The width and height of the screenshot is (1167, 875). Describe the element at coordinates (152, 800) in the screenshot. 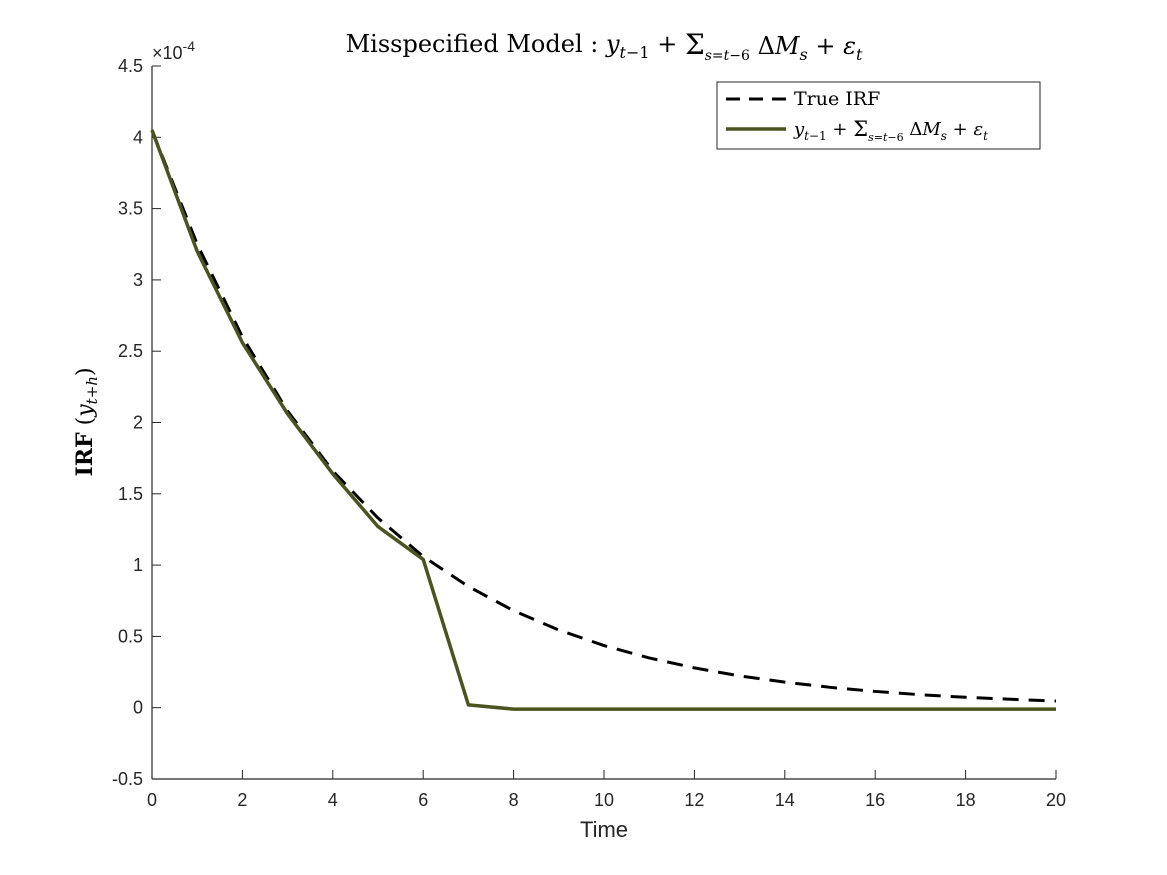

I see `x-tick-label: 0` at that location.